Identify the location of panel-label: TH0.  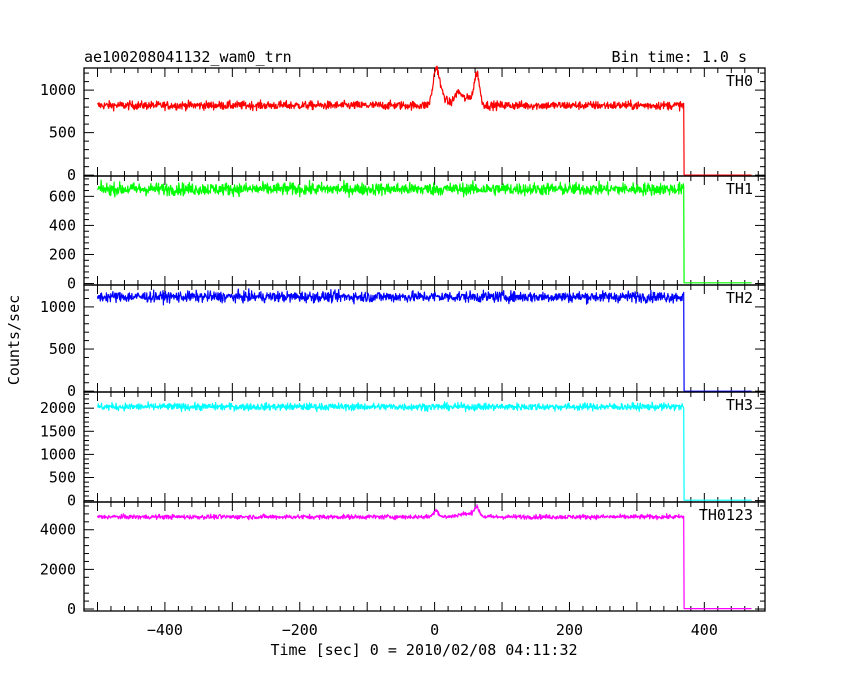
(739, 81).